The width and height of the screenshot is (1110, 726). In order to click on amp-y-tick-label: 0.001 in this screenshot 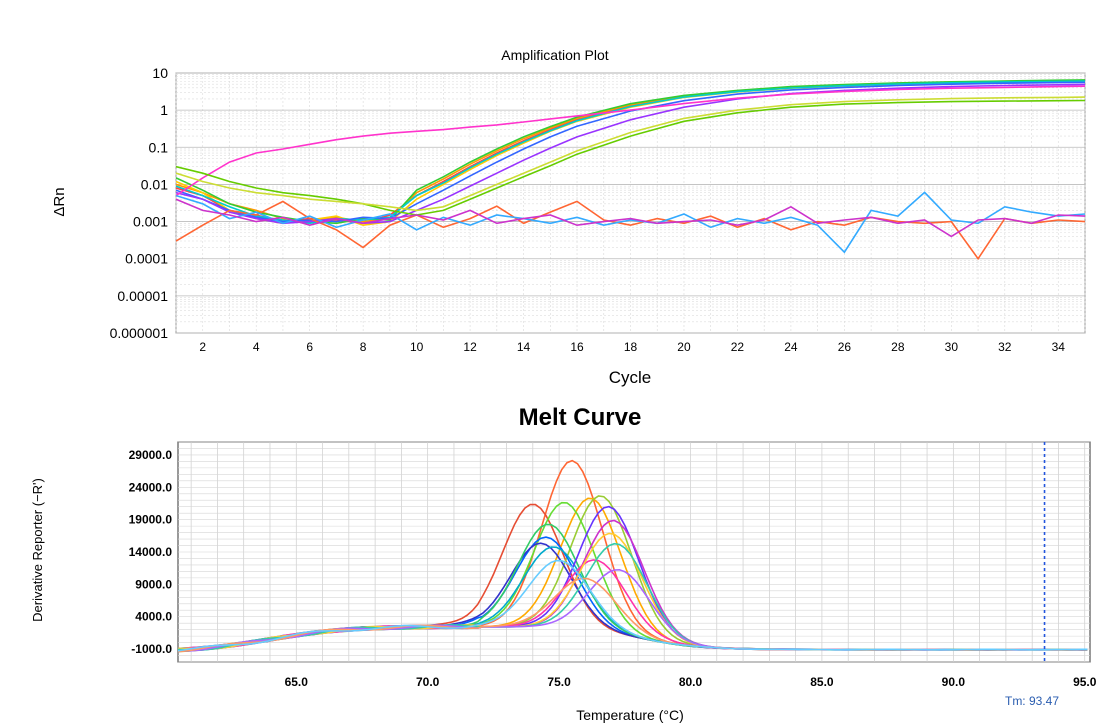, I will do `click(150, 222)`.